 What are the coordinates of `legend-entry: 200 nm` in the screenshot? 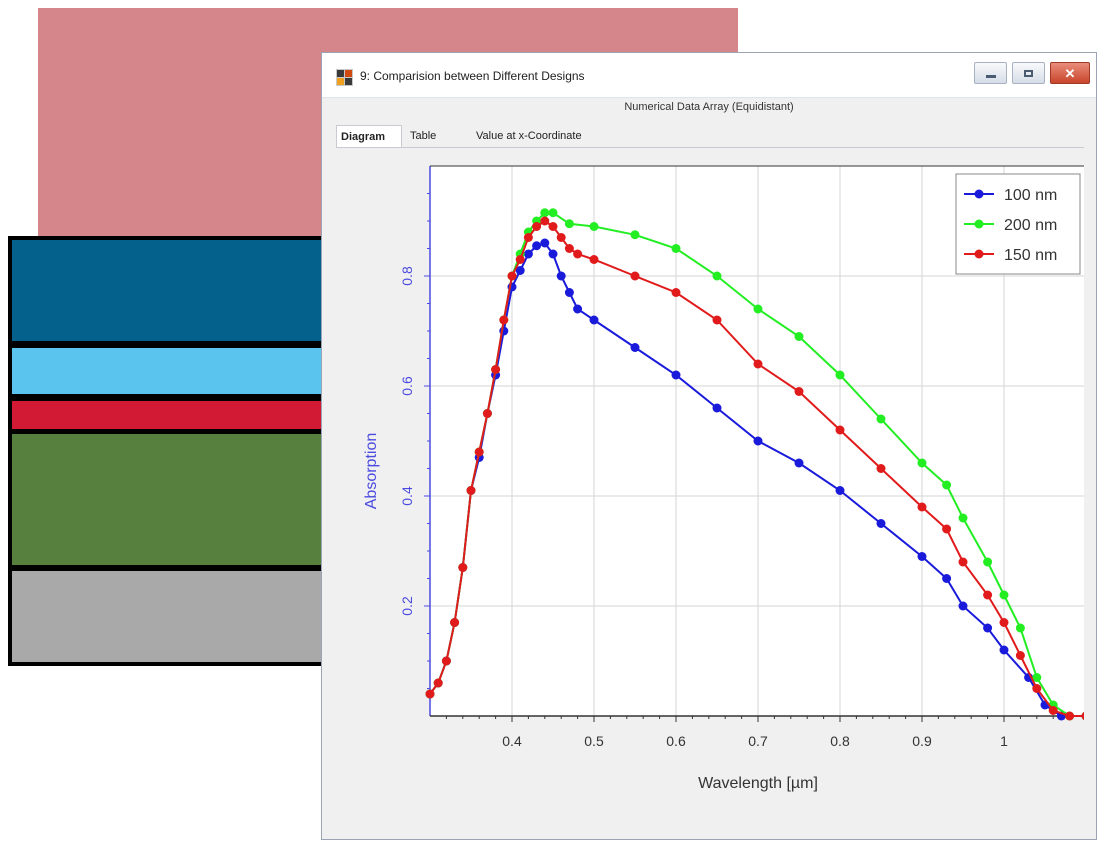 It's located at (1030, 225).